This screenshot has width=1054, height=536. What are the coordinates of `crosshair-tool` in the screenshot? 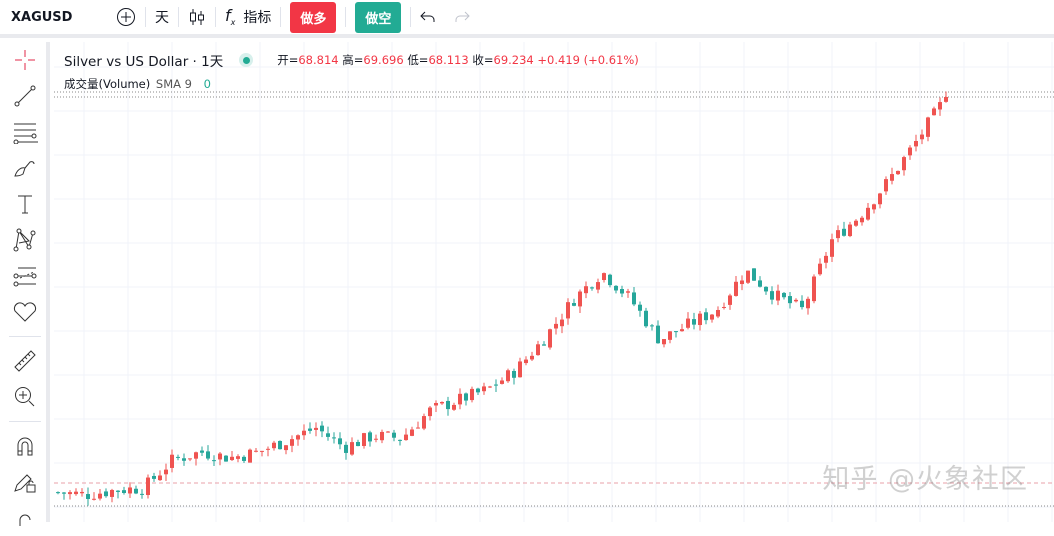 It's located at (25, 60).